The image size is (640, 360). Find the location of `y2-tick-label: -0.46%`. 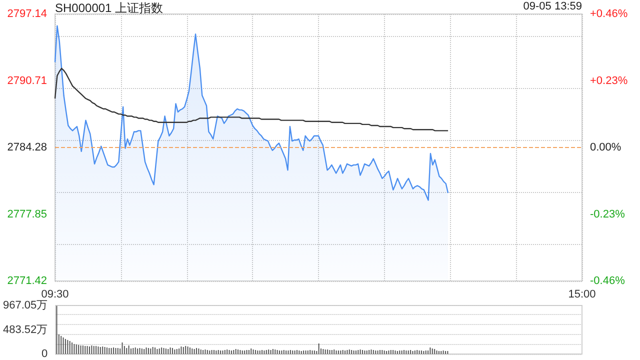

y2-tick-label: -0.46% is located at coordinates (608, 281).